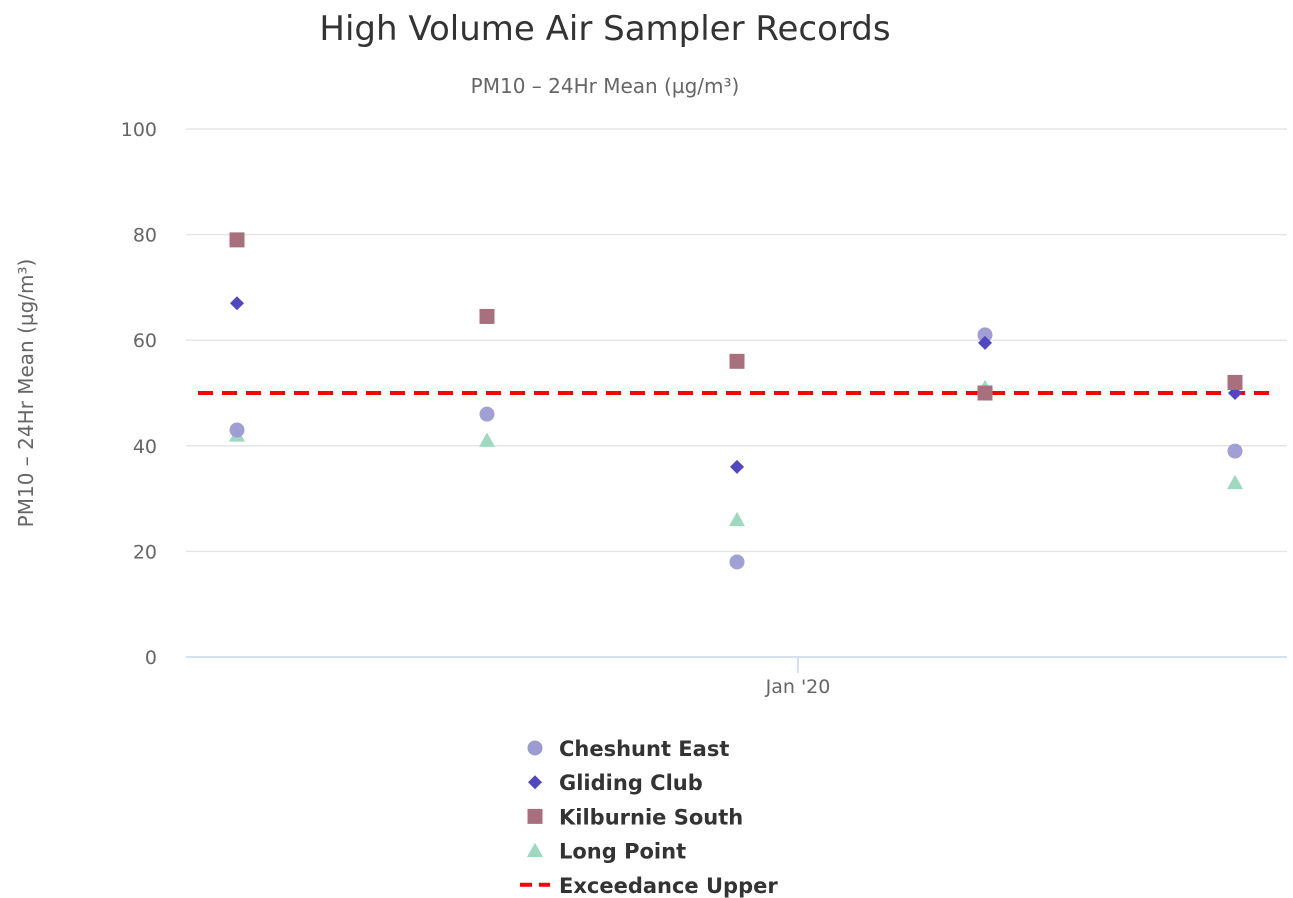  Describe the element at coordinates (145, 447) in the screenshot. I see `y-tick-40: 40` at that location.